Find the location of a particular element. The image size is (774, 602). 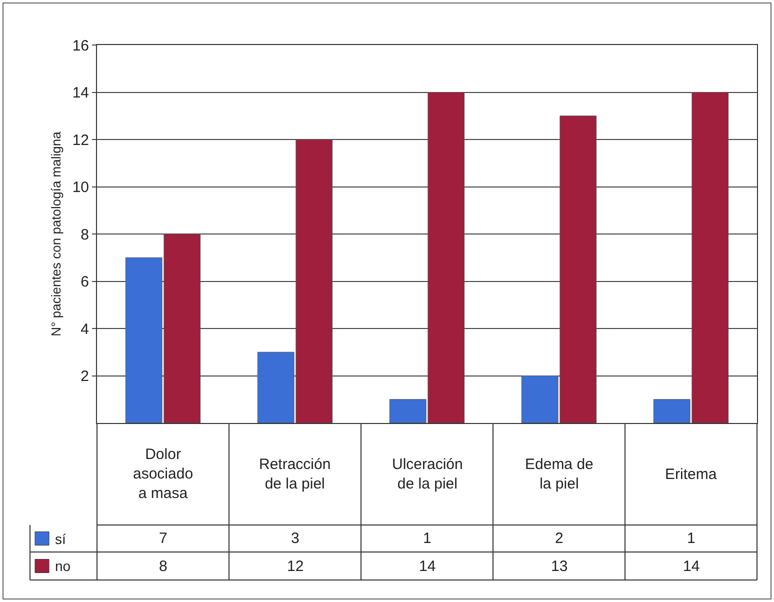

y-tick-label: 12 is located at coordinates (80, 140).